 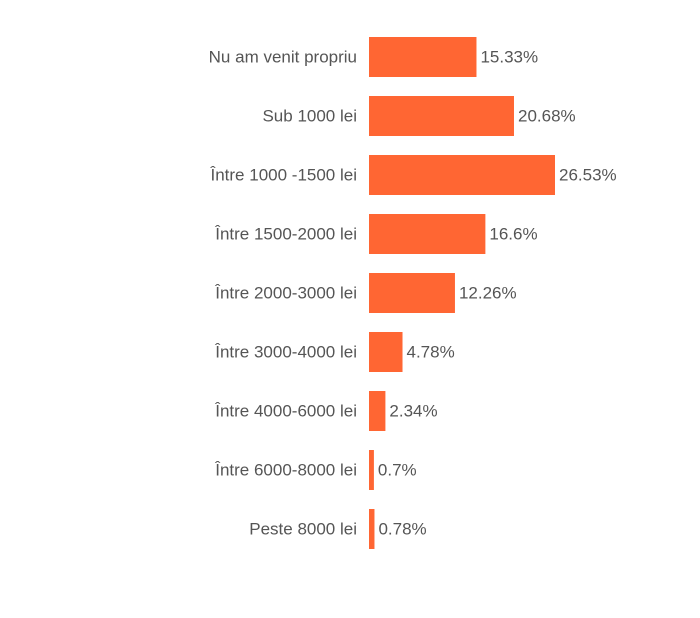 I want to click on category-label: Între 1500-2000 lei, so click(x=285, y=234).